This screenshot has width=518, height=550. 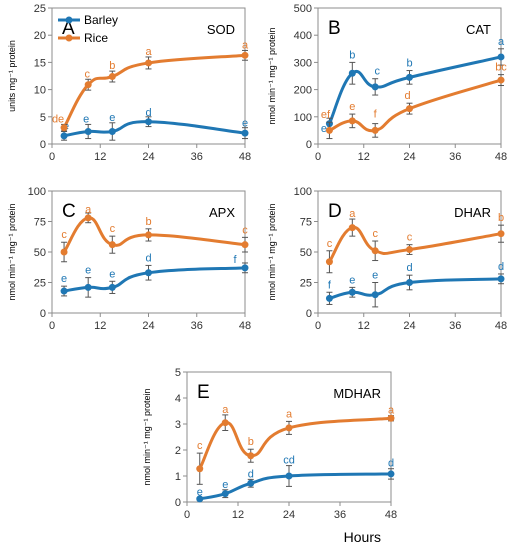 What do you see at coordinates (238, 515) in the screenshot?
I see `panel-e-xtick-label: 12` at bounding box center [238, 515].